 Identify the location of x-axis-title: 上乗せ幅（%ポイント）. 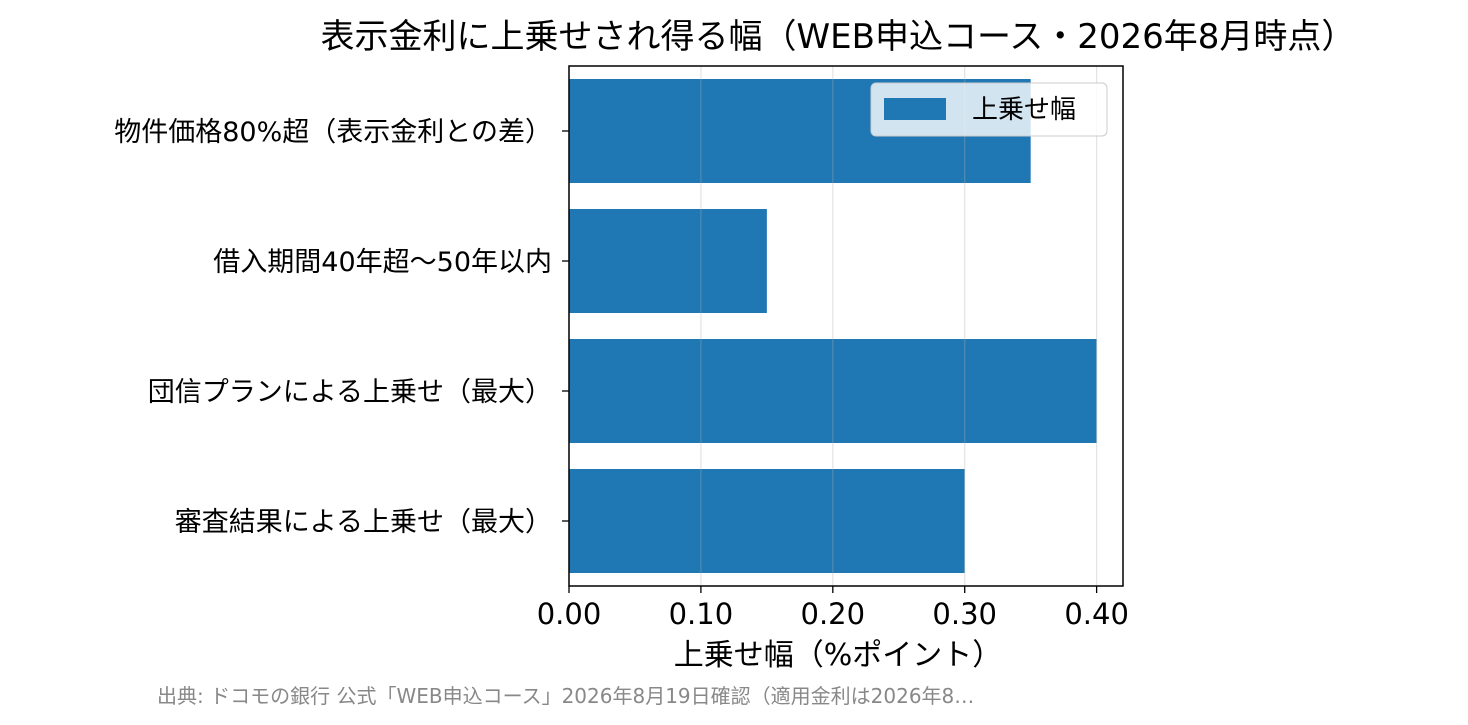
(838, 655).